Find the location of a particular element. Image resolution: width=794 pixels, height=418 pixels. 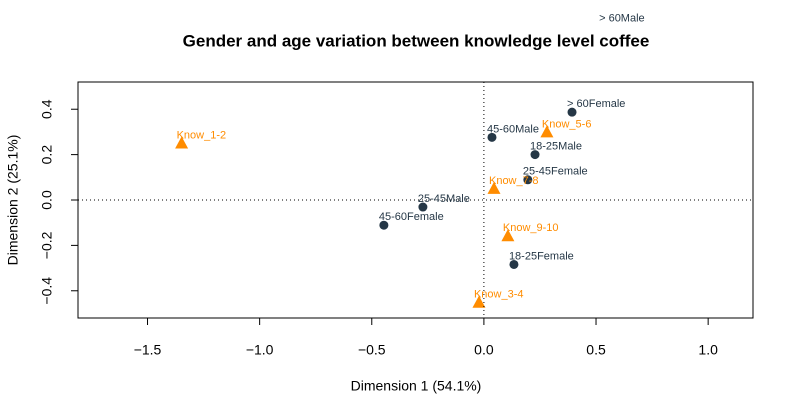

point-label: Know_9-10 is located at coordinates (531, 228).